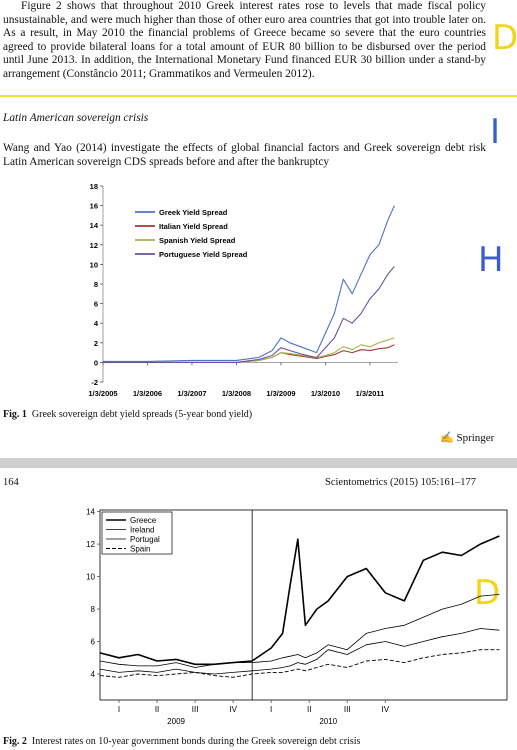 The image size is (517, 750). I want to click on x-tick-label: 1/3/2007, so click(191, 393).